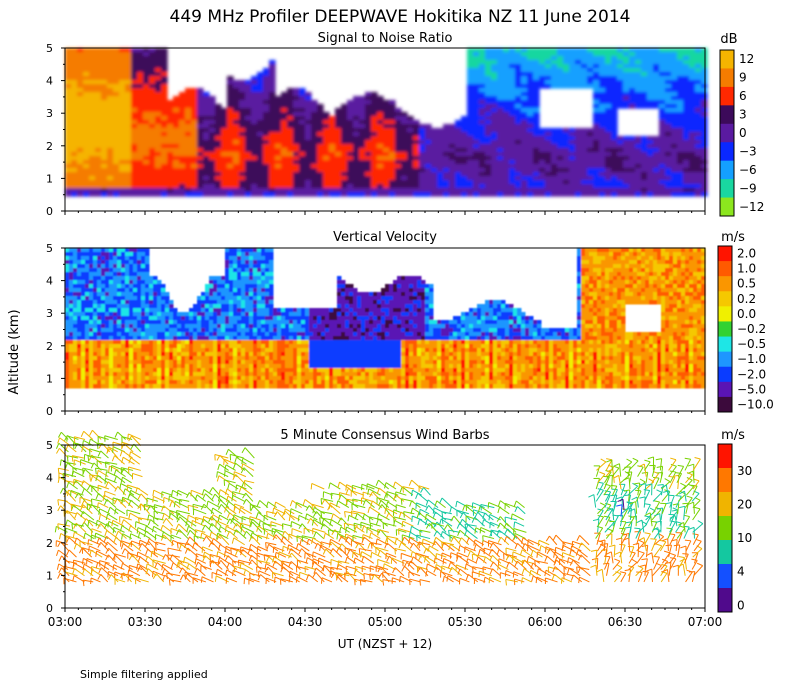 The width and height of the screenshot is (800, 700). I want to click on colorbar-swatch, so click(727, 59).